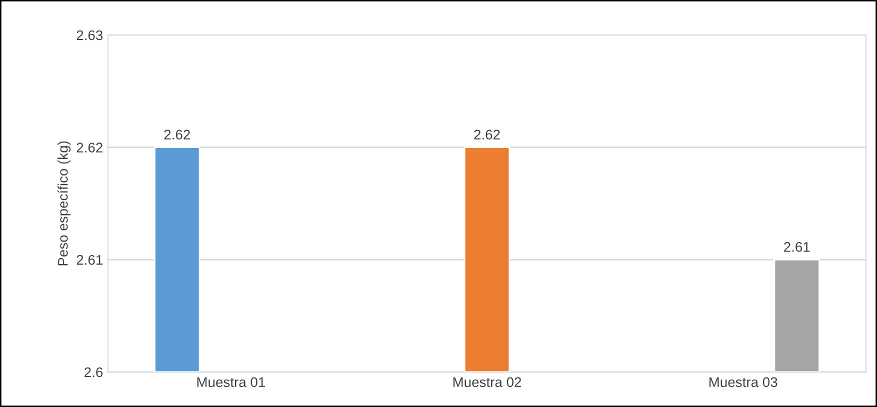 This screenshot has width=877, height=407. What do you see at coordinates (93, 372) in the screenshot?
I see `y-tick-label: 2.6` at bounding box center [93, 372].